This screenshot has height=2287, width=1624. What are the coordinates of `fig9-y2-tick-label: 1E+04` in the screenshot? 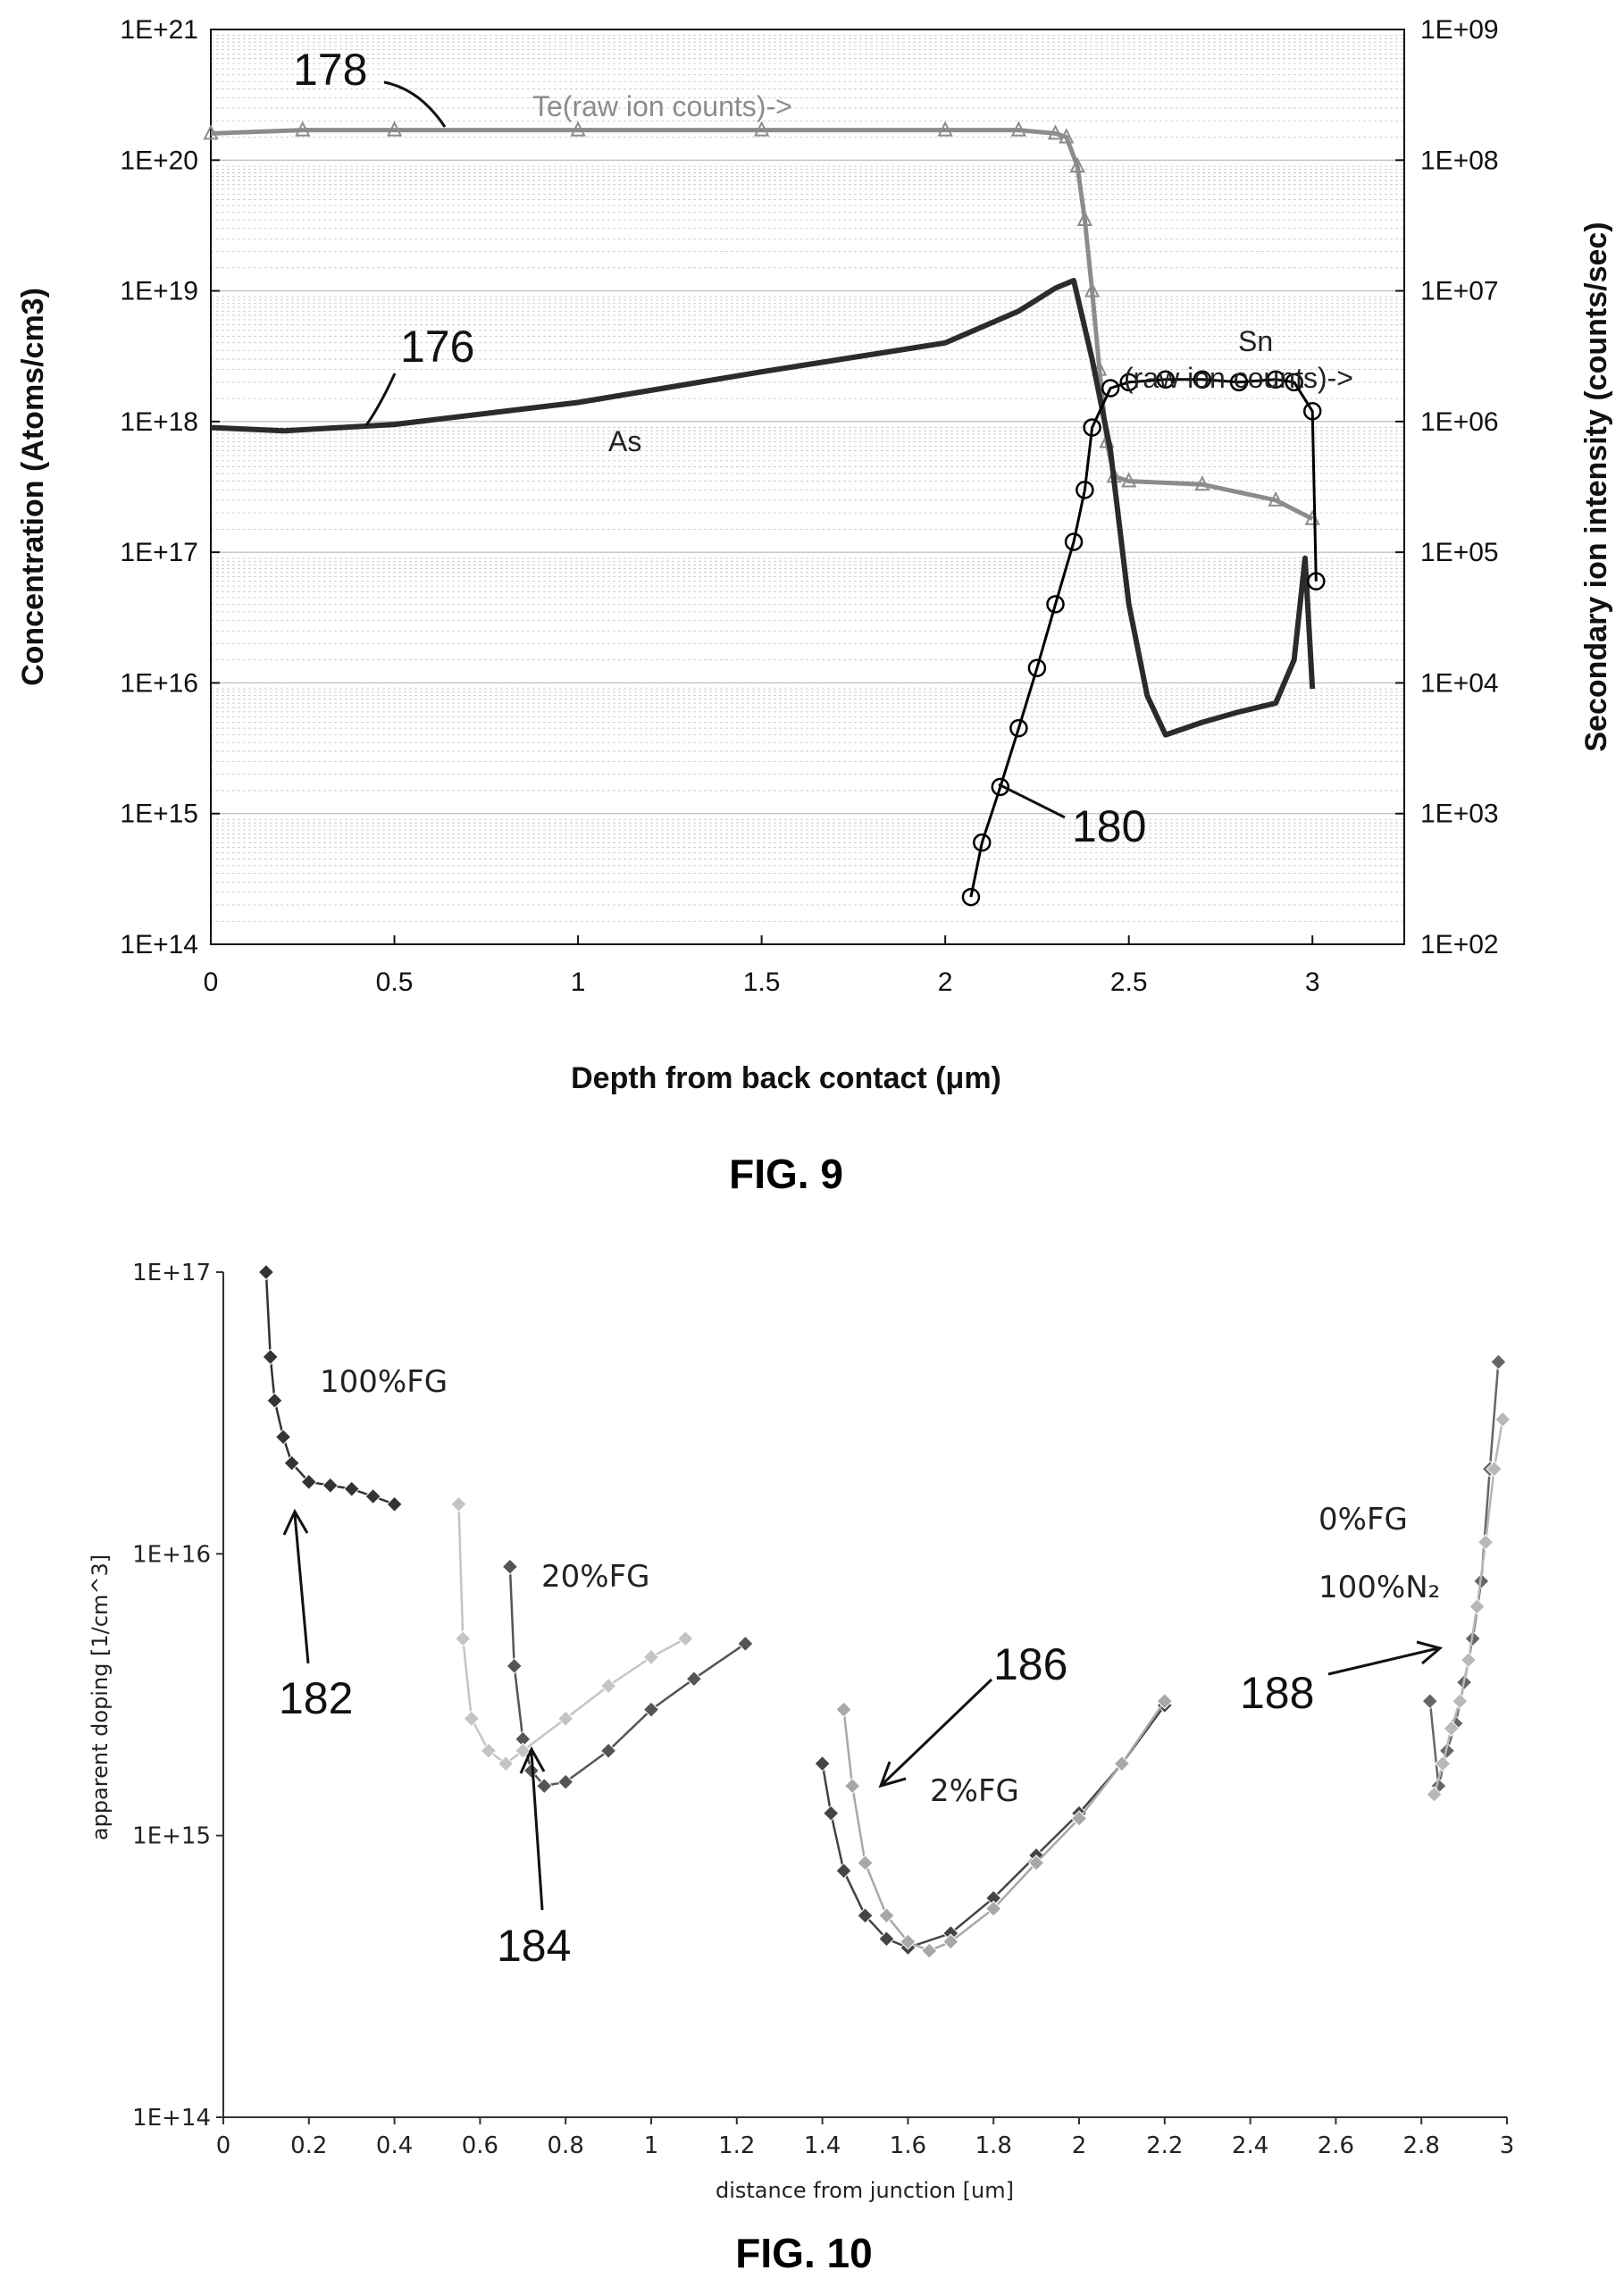 It's located at (1459, 683).